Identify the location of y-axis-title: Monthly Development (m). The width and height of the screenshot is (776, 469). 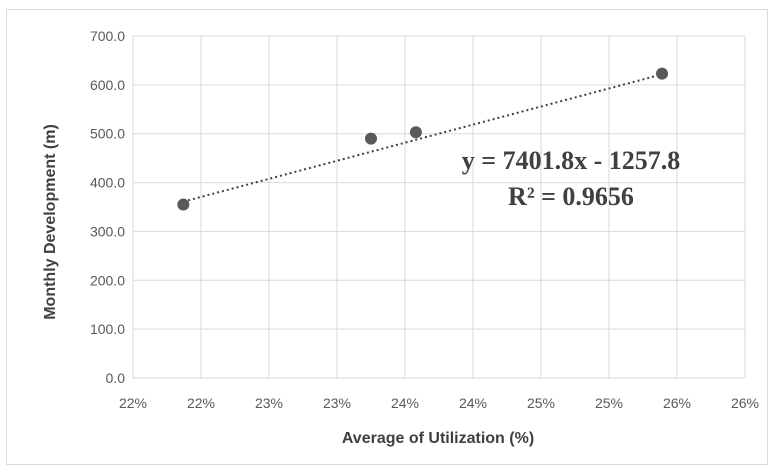
(50, 222).